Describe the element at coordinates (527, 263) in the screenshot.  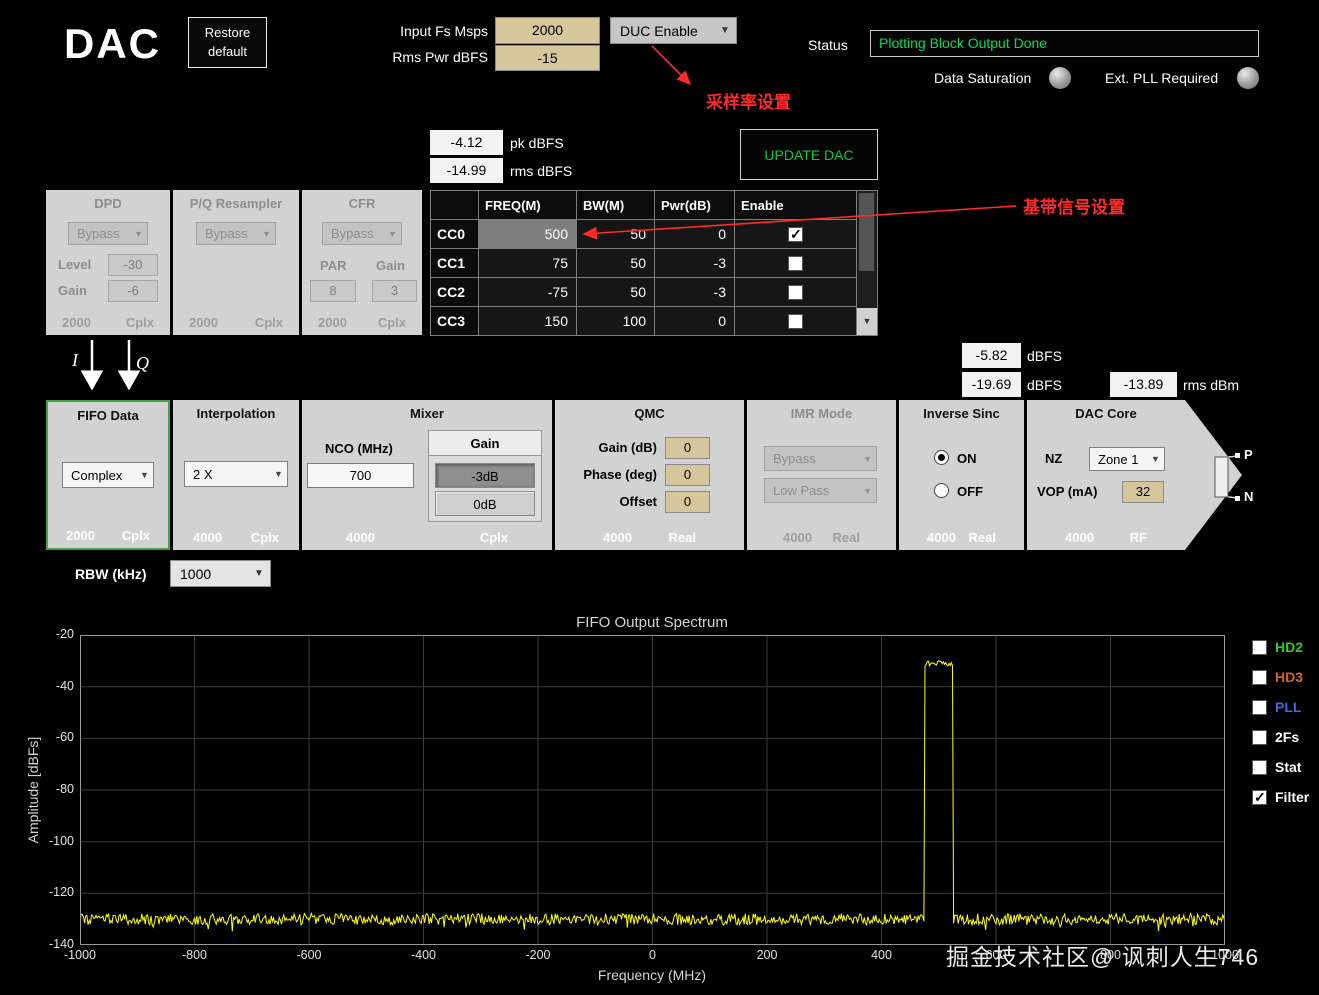
I see `cc-freq-cell: 75` at that location.